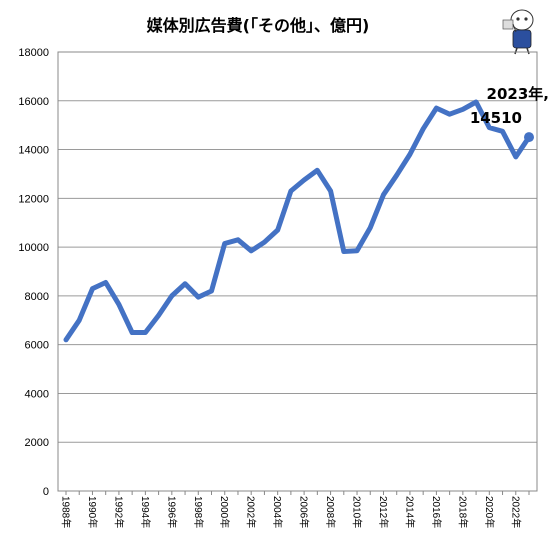 This screenshot has height=551, width=551. What do you see at coordinates (92, 512) in the screenshot?
I see `x-tick-label: 1990年` at bounding box center [92, 512].